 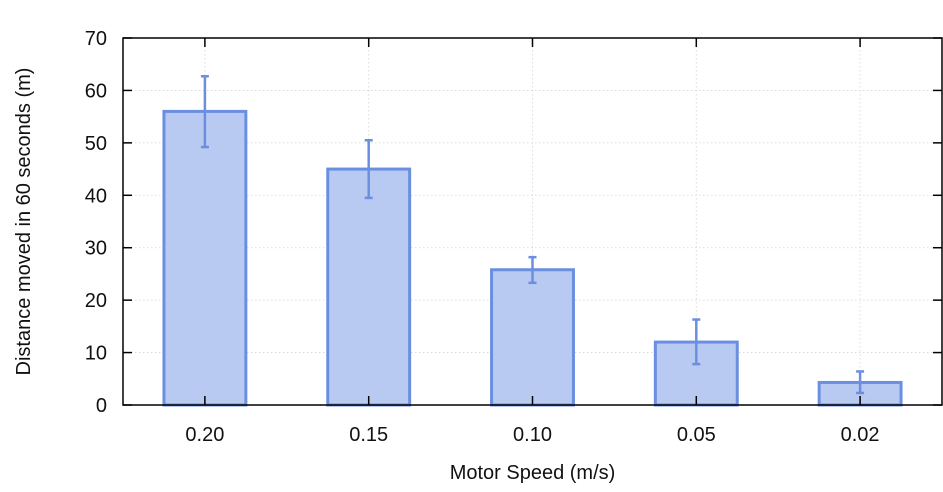 I want to click on x-tick-label: 0.02, so click(x=860, y=435).